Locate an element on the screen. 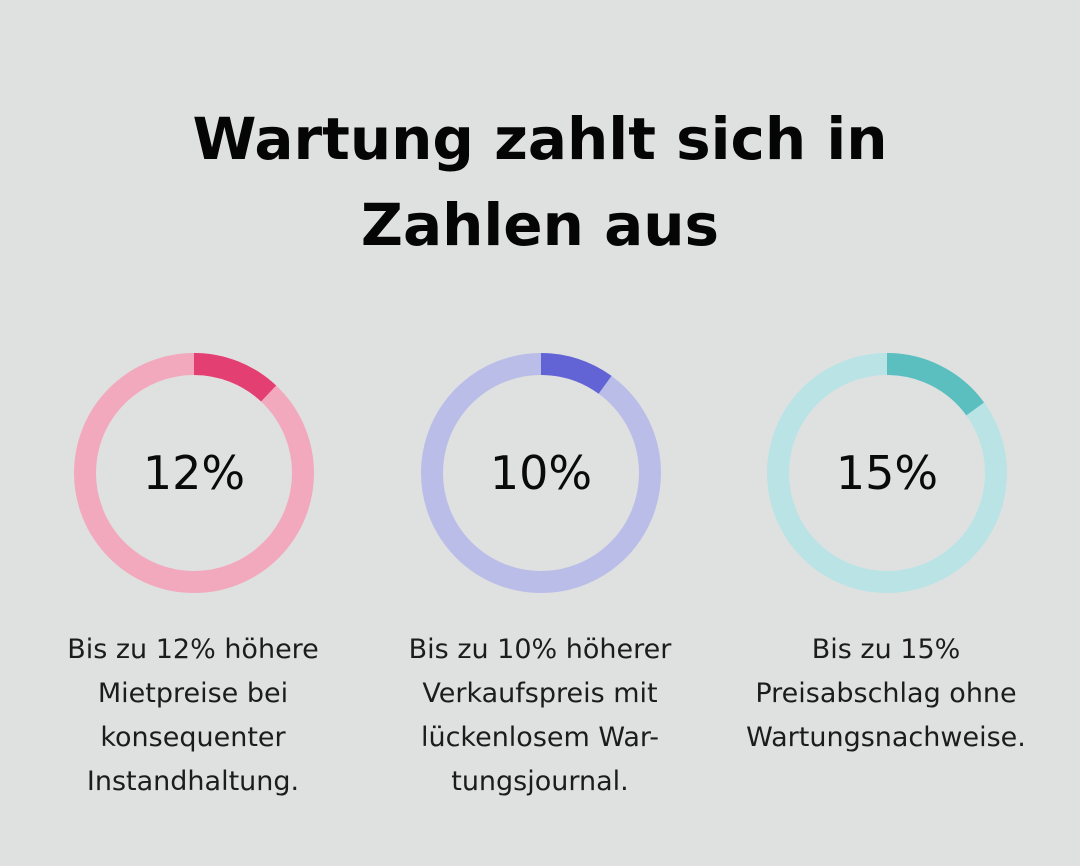 The height and width of the screenshot is (866, 1080). description-line: Bis zu 15% is located at coordinates (886, 649).